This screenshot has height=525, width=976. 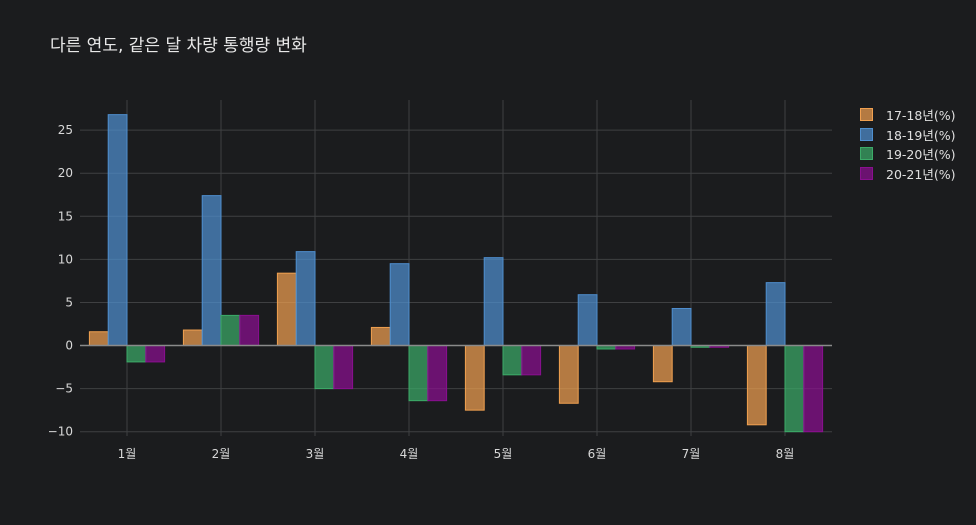 What do you see at coordinates (662, 364) in the screenshot?
I see `bar-17-18년(%)-7월` at bounding box center [662, 364].